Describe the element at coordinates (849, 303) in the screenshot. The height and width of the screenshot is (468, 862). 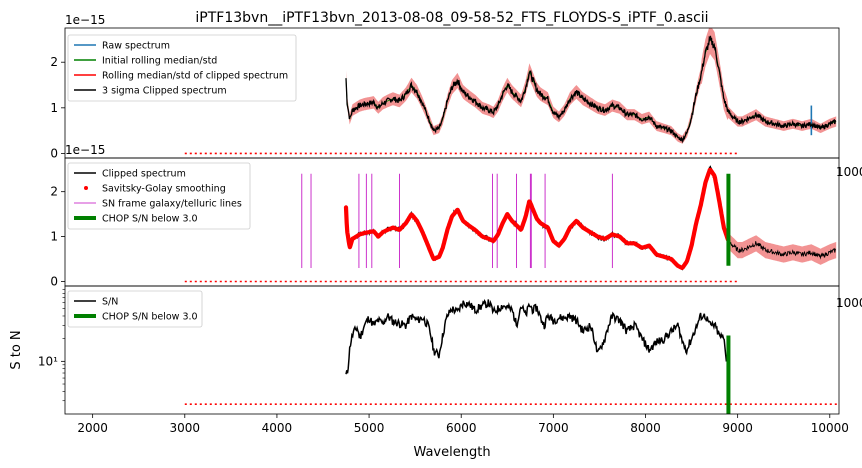
I see `middle-spill-label: 1000` at that location.